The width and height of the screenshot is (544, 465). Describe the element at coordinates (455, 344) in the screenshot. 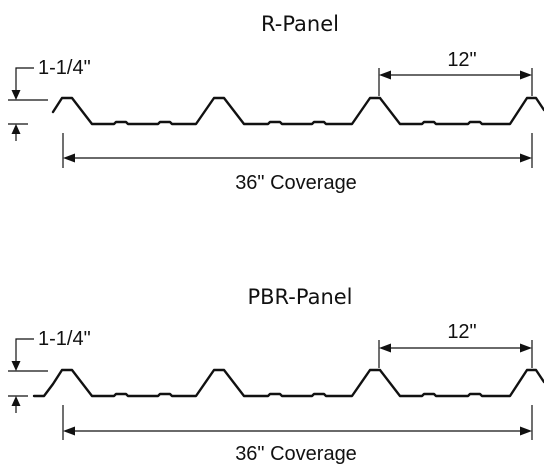

I see `pbr-panel-rib-spacing-dimension: 12"` at that location.